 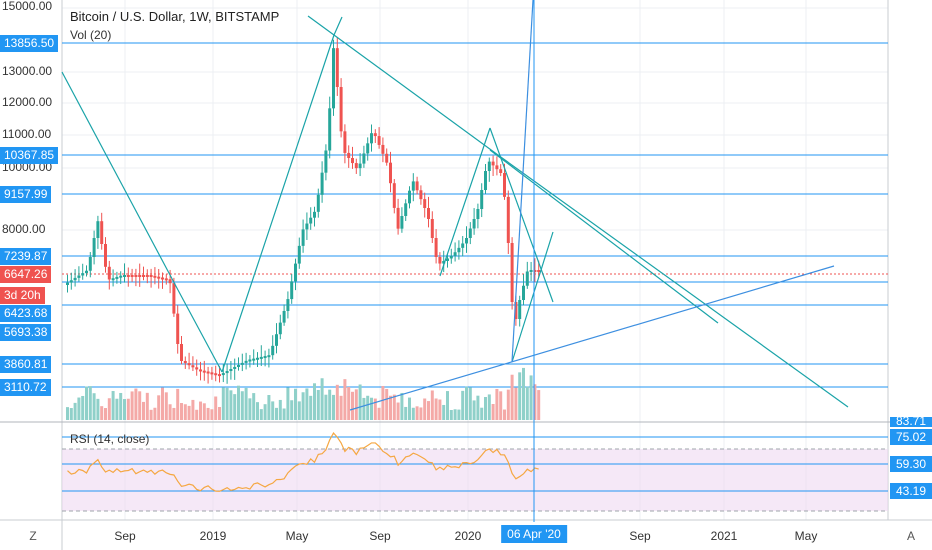 What do you see at coordinates (910, 536) in the screenshot?
I see `auto-scale-button: A` at bounding box center [910, 536].